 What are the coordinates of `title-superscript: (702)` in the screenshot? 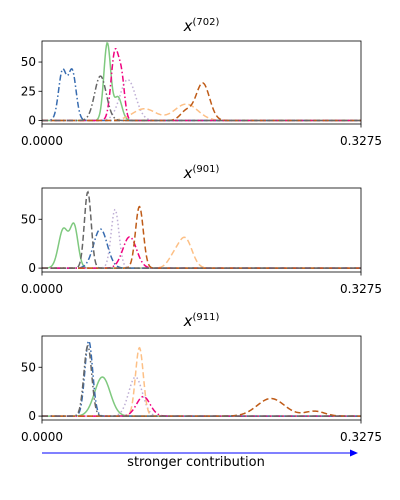 It's located at (206, 22).